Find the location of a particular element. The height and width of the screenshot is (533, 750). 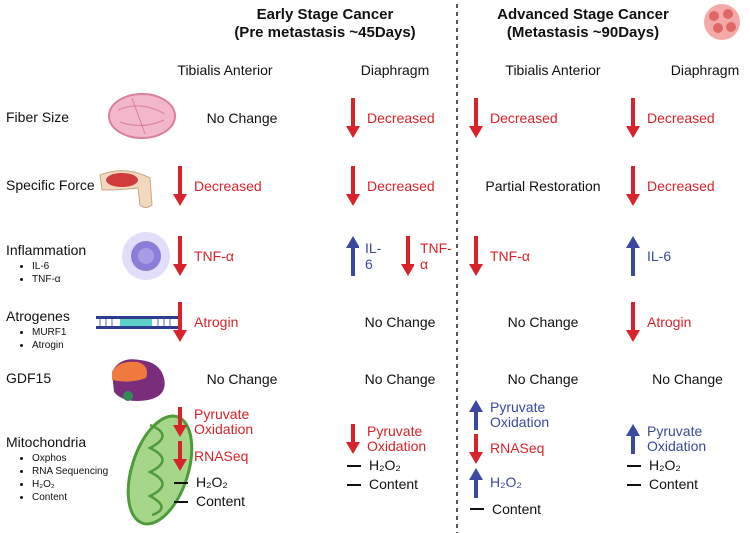

cell-entry: Partial Restoration is located at coordinates (542, 186).